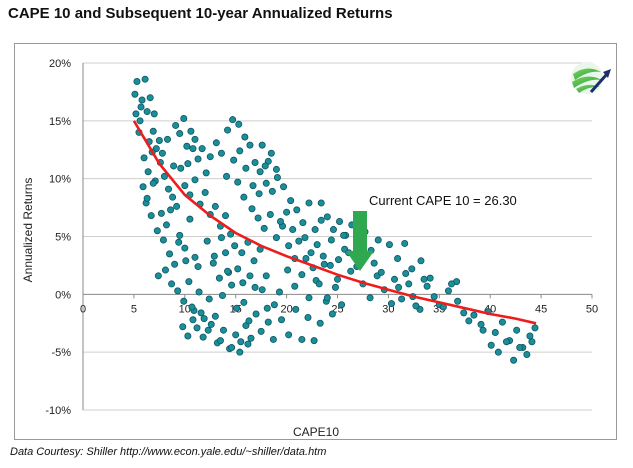 This screenshot has height=468, width=633. I want to click on current-cape-arrow, so click(360, 241).